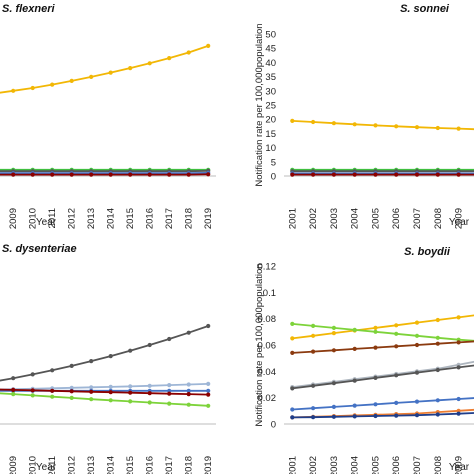 Image resolution: width=474 pixels, height=474 pixels. Describe the element at coordinates (292, 465) in the screenshot. I see `x-tick-label: 2001` at that location.